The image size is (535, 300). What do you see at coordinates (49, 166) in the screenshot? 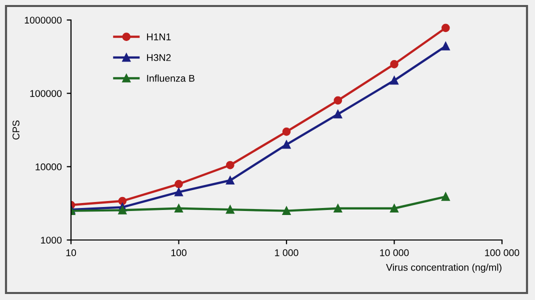
I see `y-tick-label: 10000` at bounding box center [49, 166].